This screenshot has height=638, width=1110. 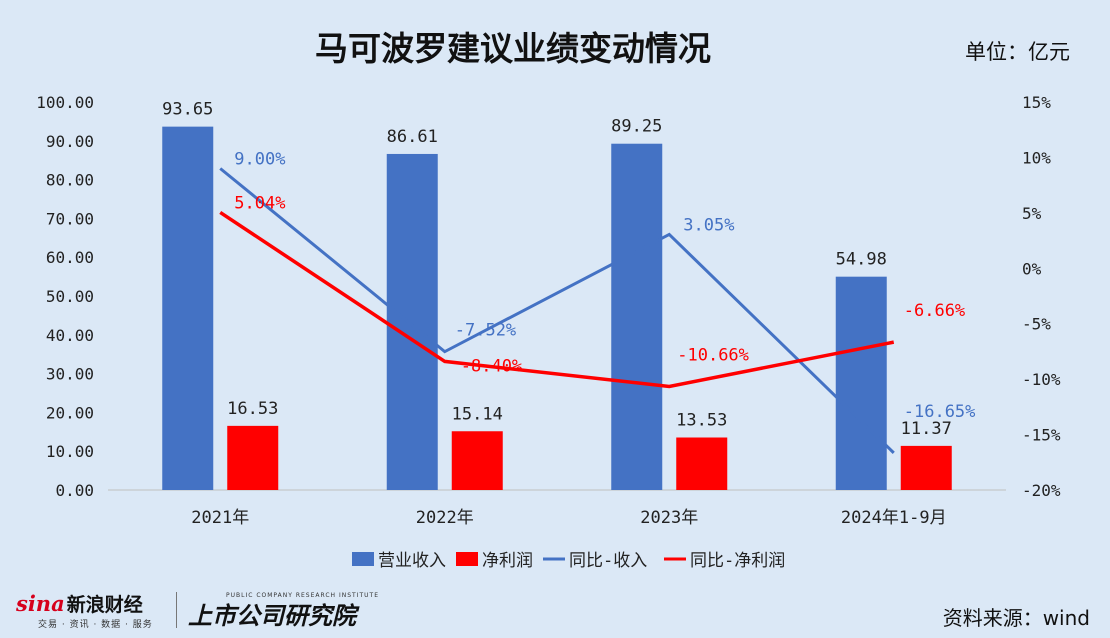 What do you see at coordinates (272, 615) in the screenshot?
I see `institute-logo: 上市公司研究院` at bounding box center [272, 615].